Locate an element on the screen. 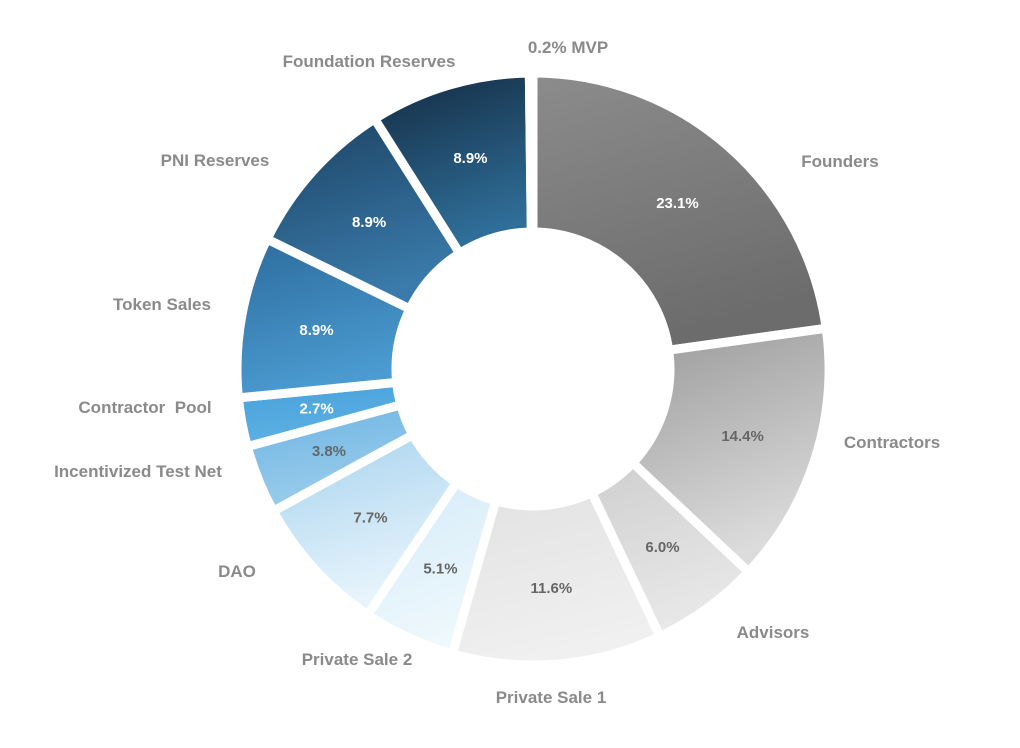  label-foundation-reserves: Foundation Reserves is located at coordinates (369, 61).